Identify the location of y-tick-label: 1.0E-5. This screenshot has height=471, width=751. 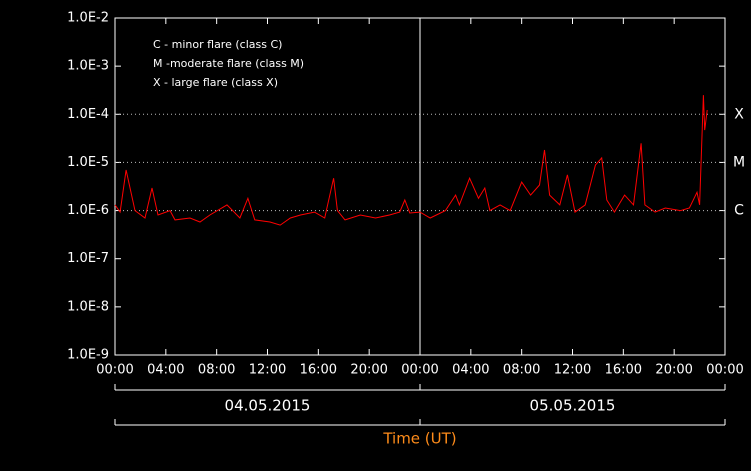
(88, 162).